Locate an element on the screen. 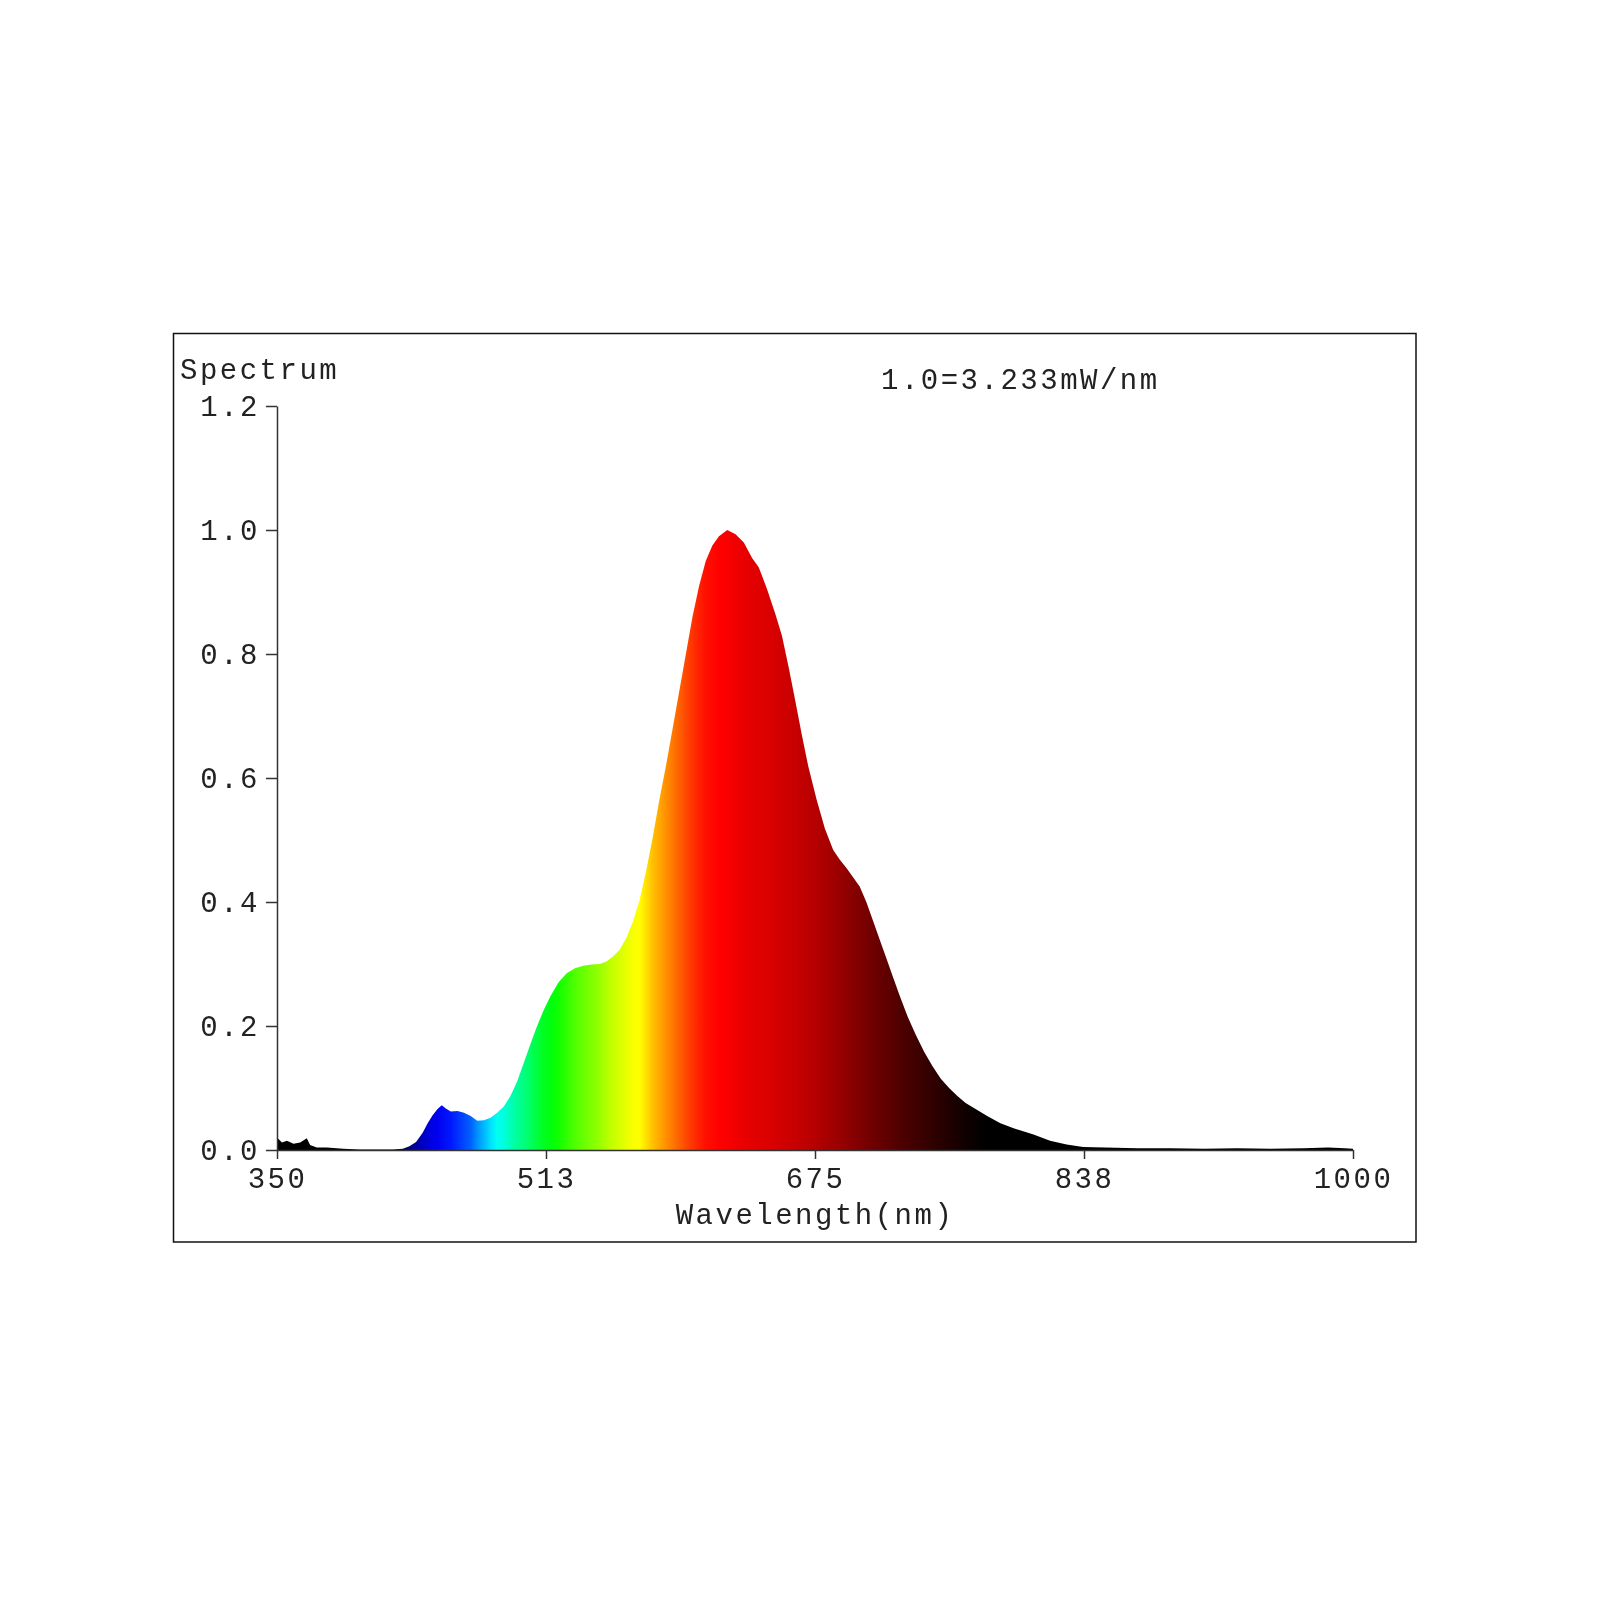 The height and width of the screenshot is (1600, 1600). text: 1.0=3.233mW/nm is located at coordinates (1020, 381).